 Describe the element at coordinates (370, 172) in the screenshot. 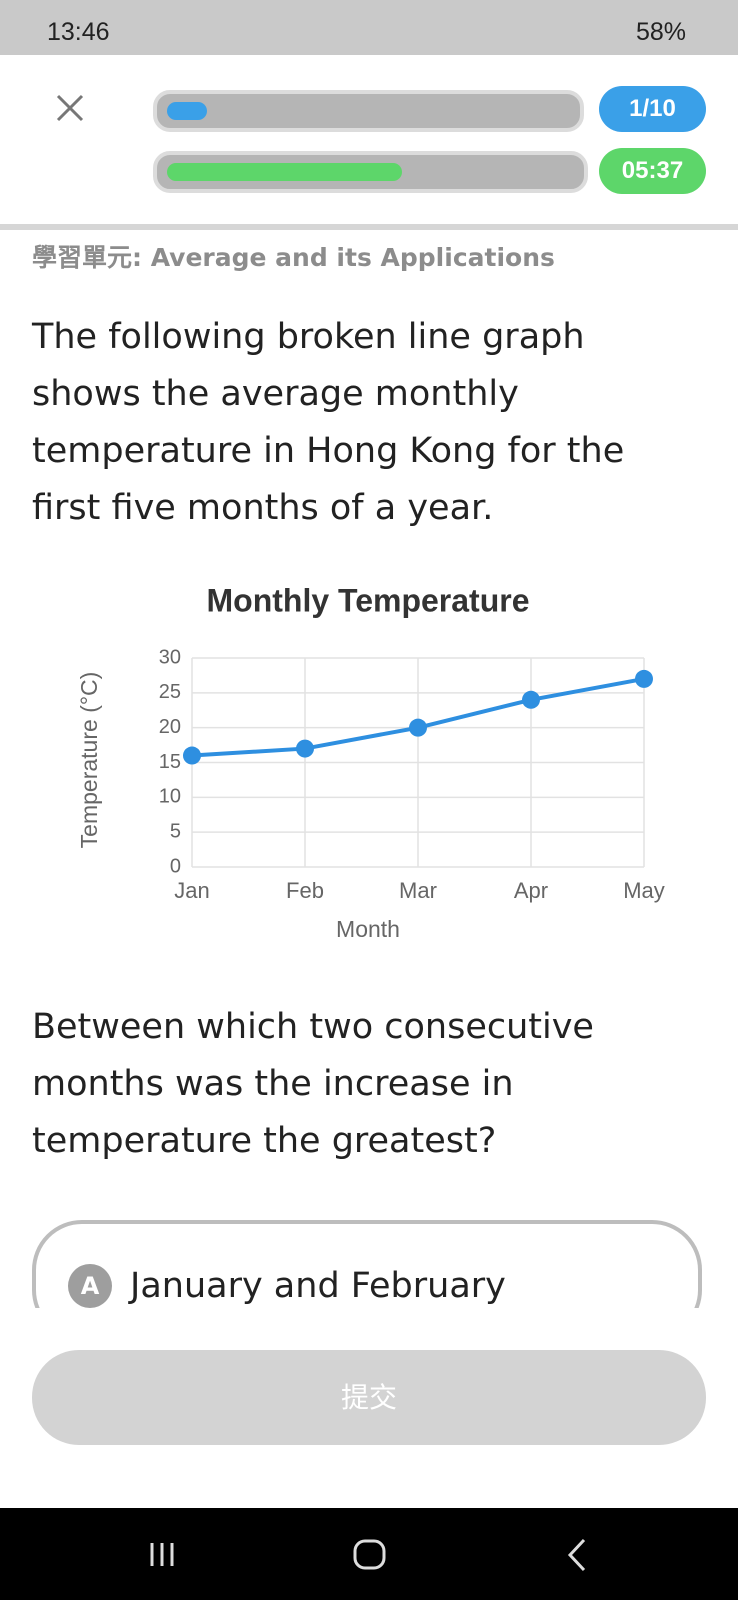

I see `timer-track` at that location.